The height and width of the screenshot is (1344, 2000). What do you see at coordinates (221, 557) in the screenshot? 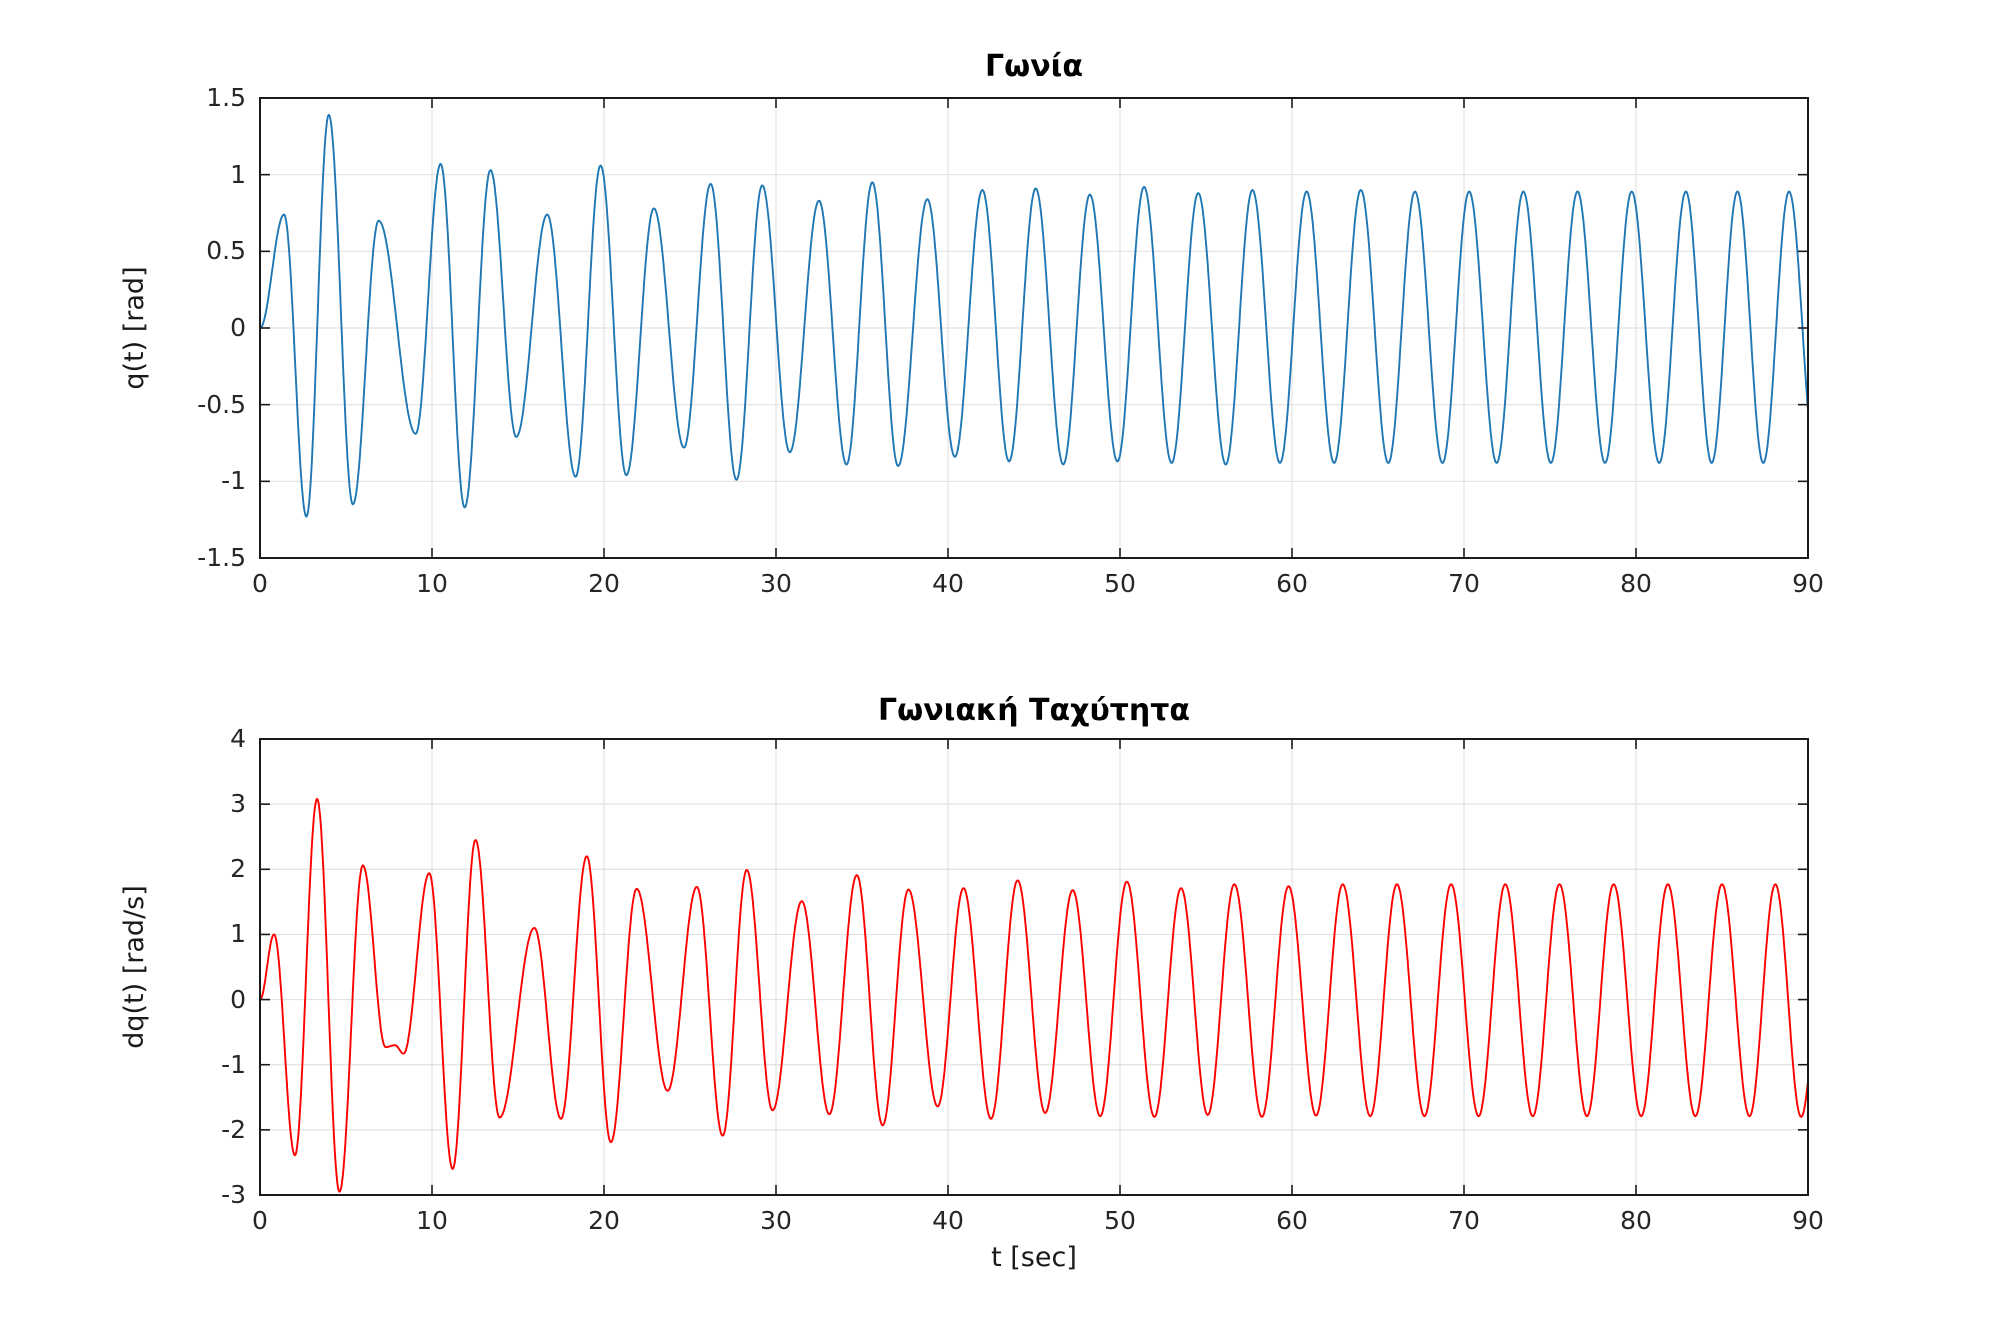
I see `y-tick-label: -1.5` at bounding box center [221, 557].